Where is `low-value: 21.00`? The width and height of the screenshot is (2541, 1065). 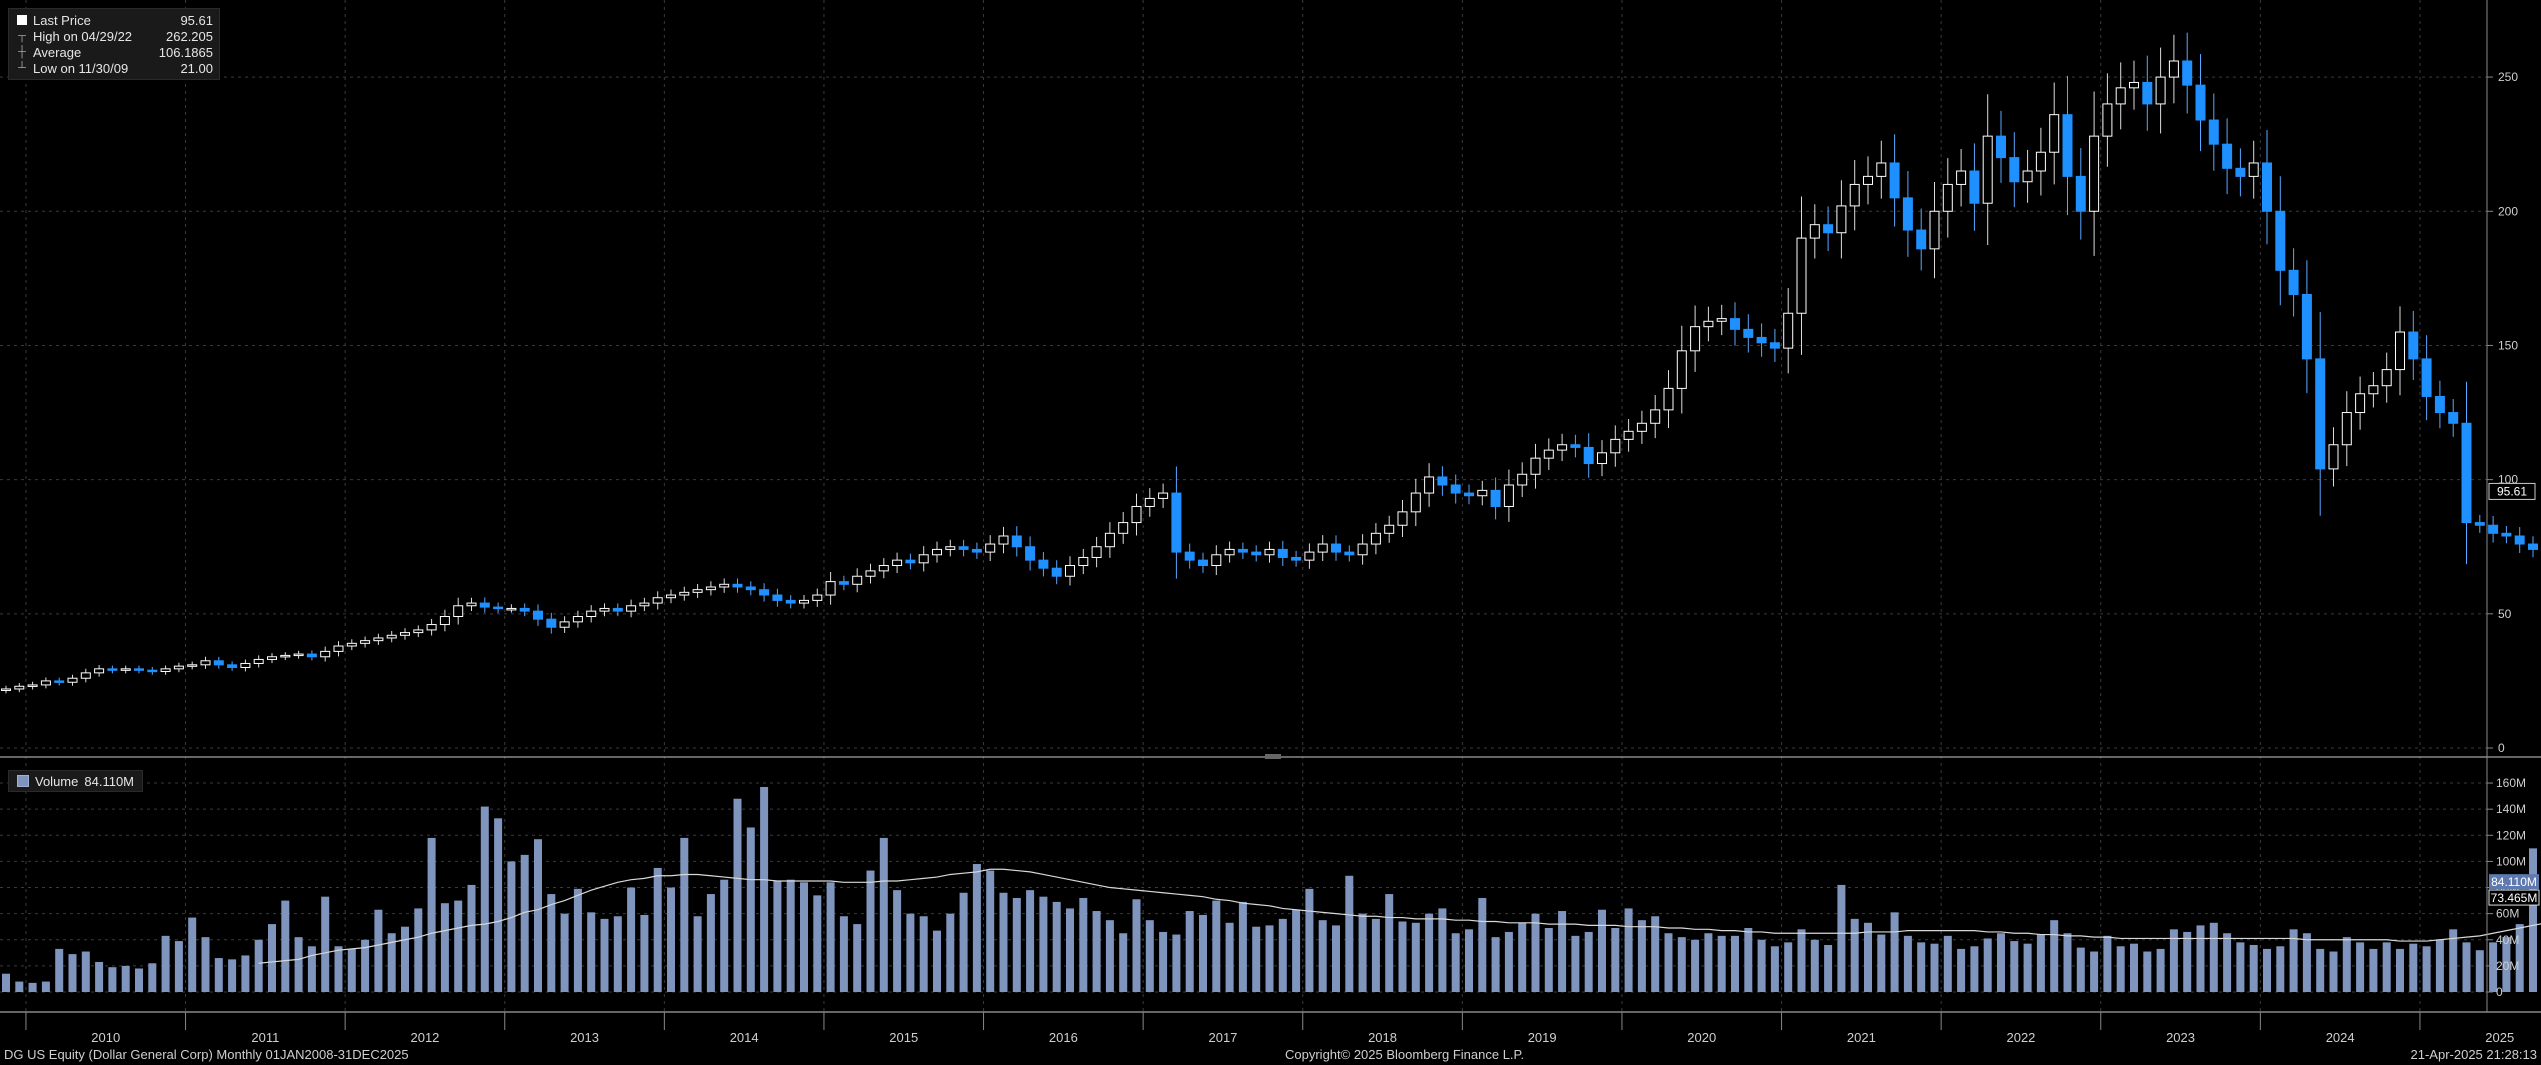 low-value: 21.00 is located at coordinates (196, 68).